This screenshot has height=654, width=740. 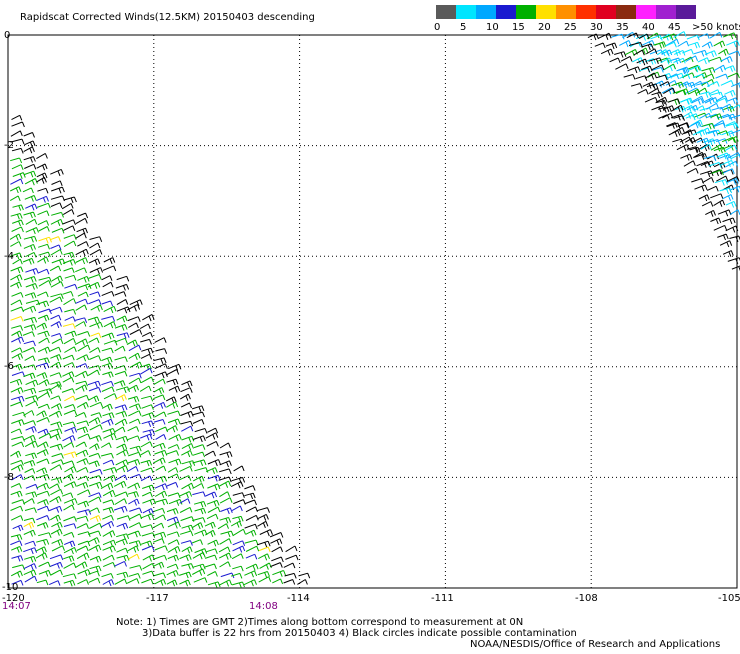 I want to click on lat-label-minus10: -10, so click(x=10, y=587).